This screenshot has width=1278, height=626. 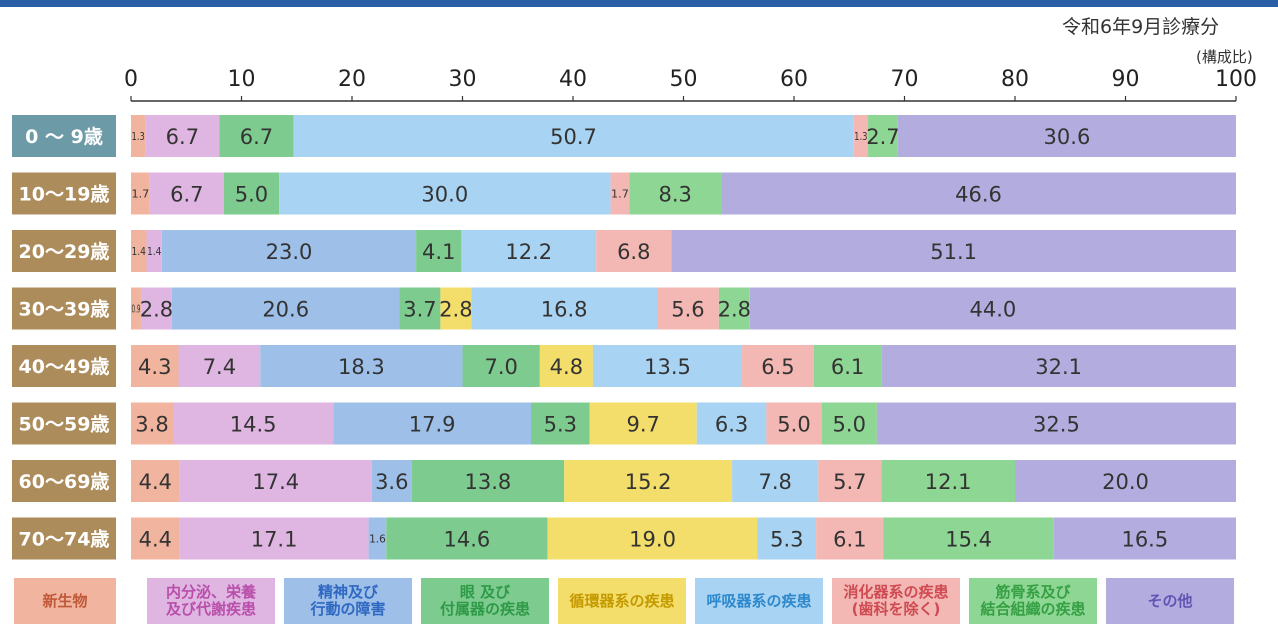 What do you see at coordinates (1224, 57) in the screenshot?
I see `unit-note: (構成比)` at bounding box center [1224, 57].